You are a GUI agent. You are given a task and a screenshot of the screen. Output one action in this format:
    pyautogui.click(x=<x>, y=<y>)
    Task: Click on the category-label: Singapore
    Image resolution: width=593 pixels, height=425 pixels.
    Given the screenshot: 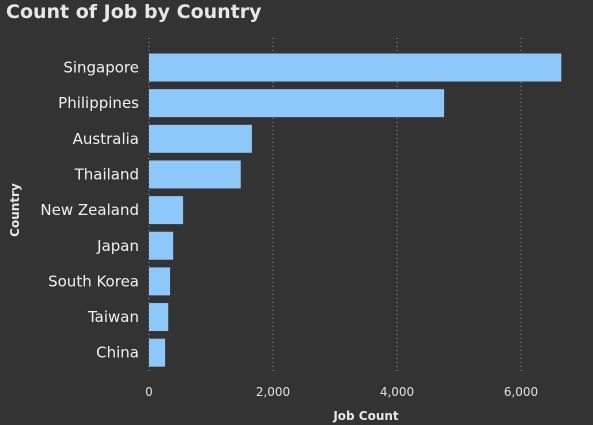 What is the action you would take?
    pyautogui.click(x=101, y=68)
    